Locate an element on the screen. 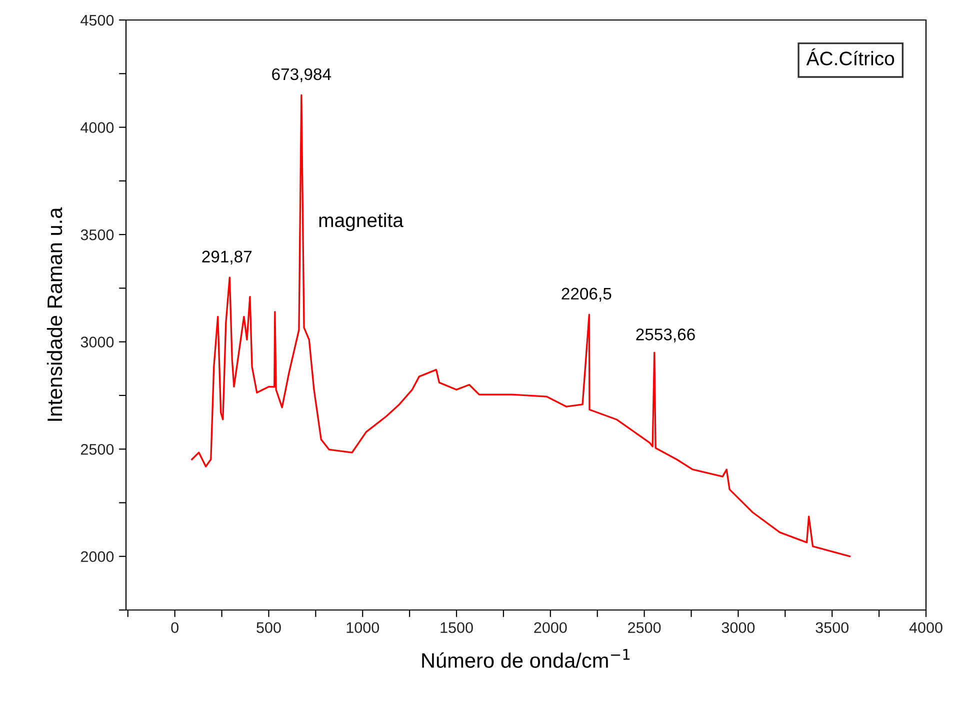 Image resolution: width=956 pixels, height=711 pixels. annotation: magnetita is located at coordinates (361, 222).